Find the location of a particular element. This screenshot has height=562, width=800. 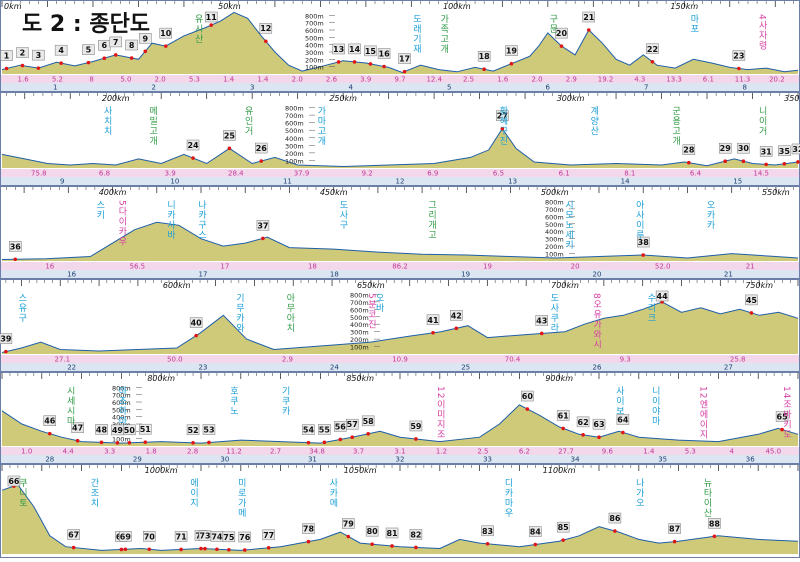

place-name: 마포 is located at coordinates (693, 24).